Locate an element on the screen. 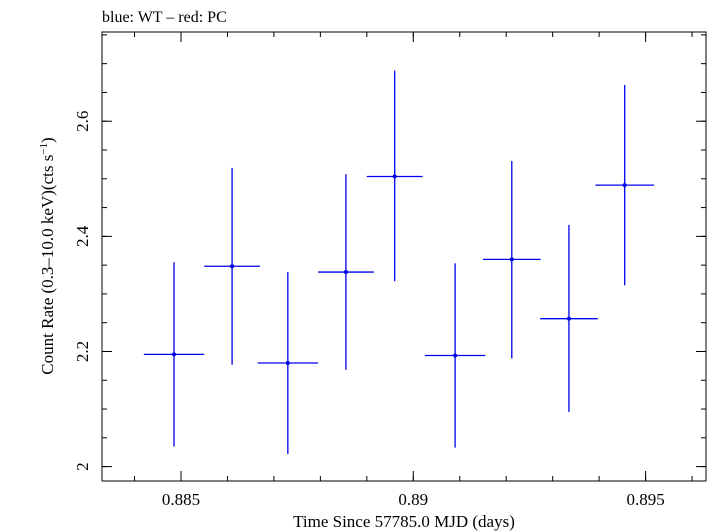 This screenshot has width=709, height=532. y-tick-label: 2.6 is located at coordinates (82, 121).